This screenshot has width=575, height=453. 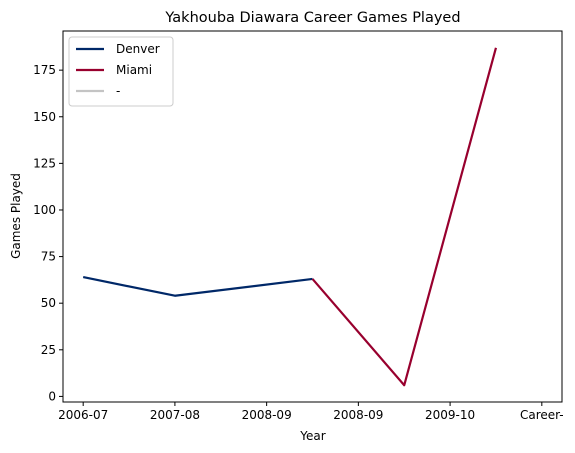 What do you see at coordinates (52, 396) in the screenshot?
I see `y-tick-label: 0` at bounding box center [52, 396].